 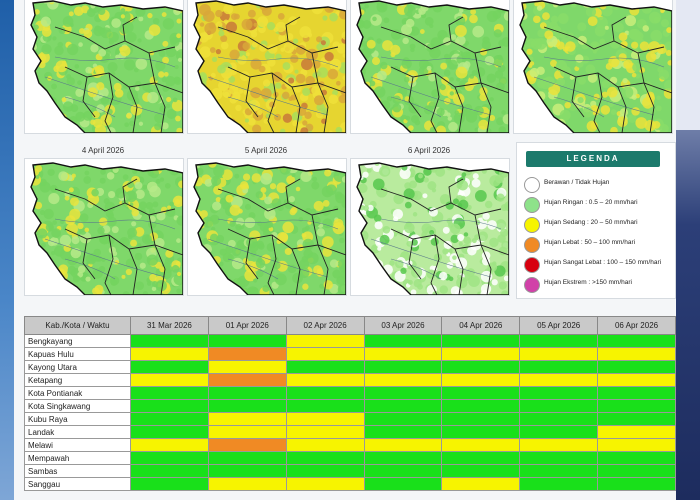 What do you see at coordinates (169, 325) in the screenshot?
I see `column-header-date: 31 Mar 2026` at bounding box center [169, 325].